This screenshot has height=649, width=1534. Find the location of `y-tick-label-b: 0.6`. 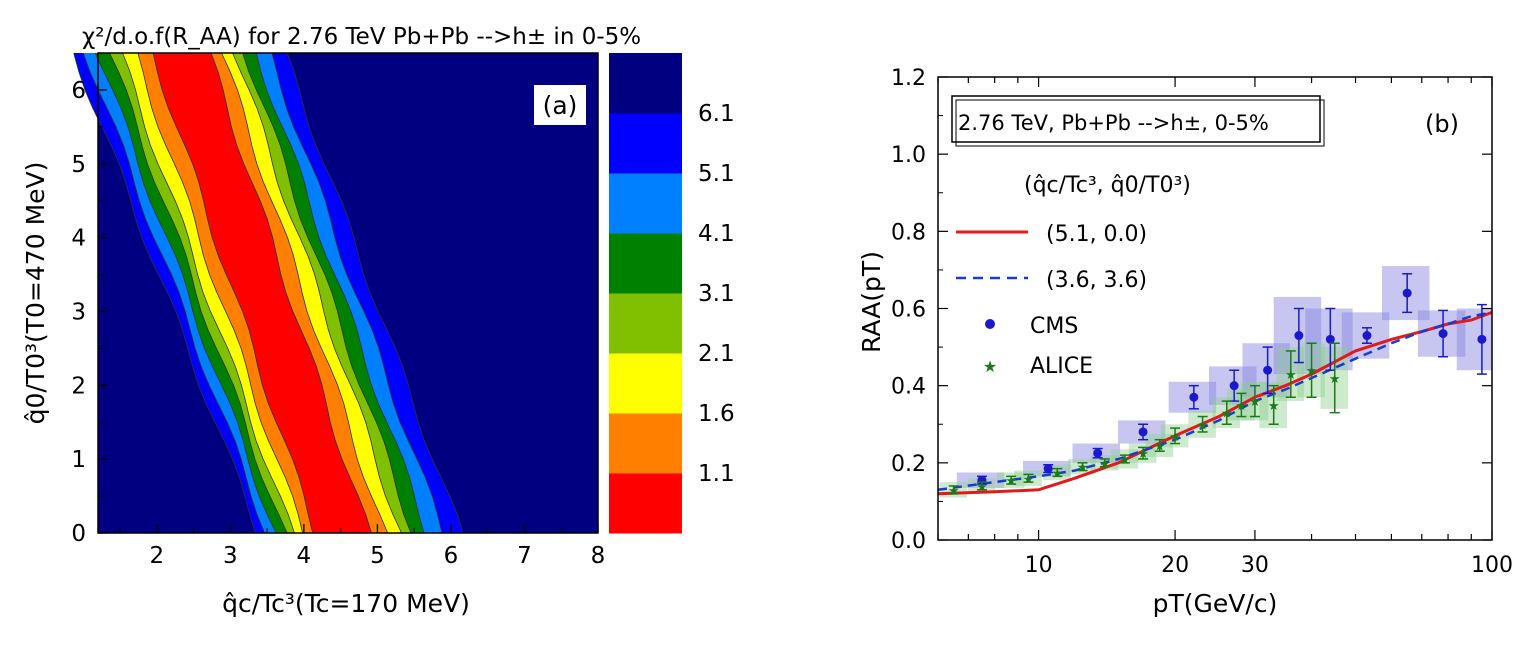

y-tick-label-b: 0.6 is located at coordinates (908, 310).